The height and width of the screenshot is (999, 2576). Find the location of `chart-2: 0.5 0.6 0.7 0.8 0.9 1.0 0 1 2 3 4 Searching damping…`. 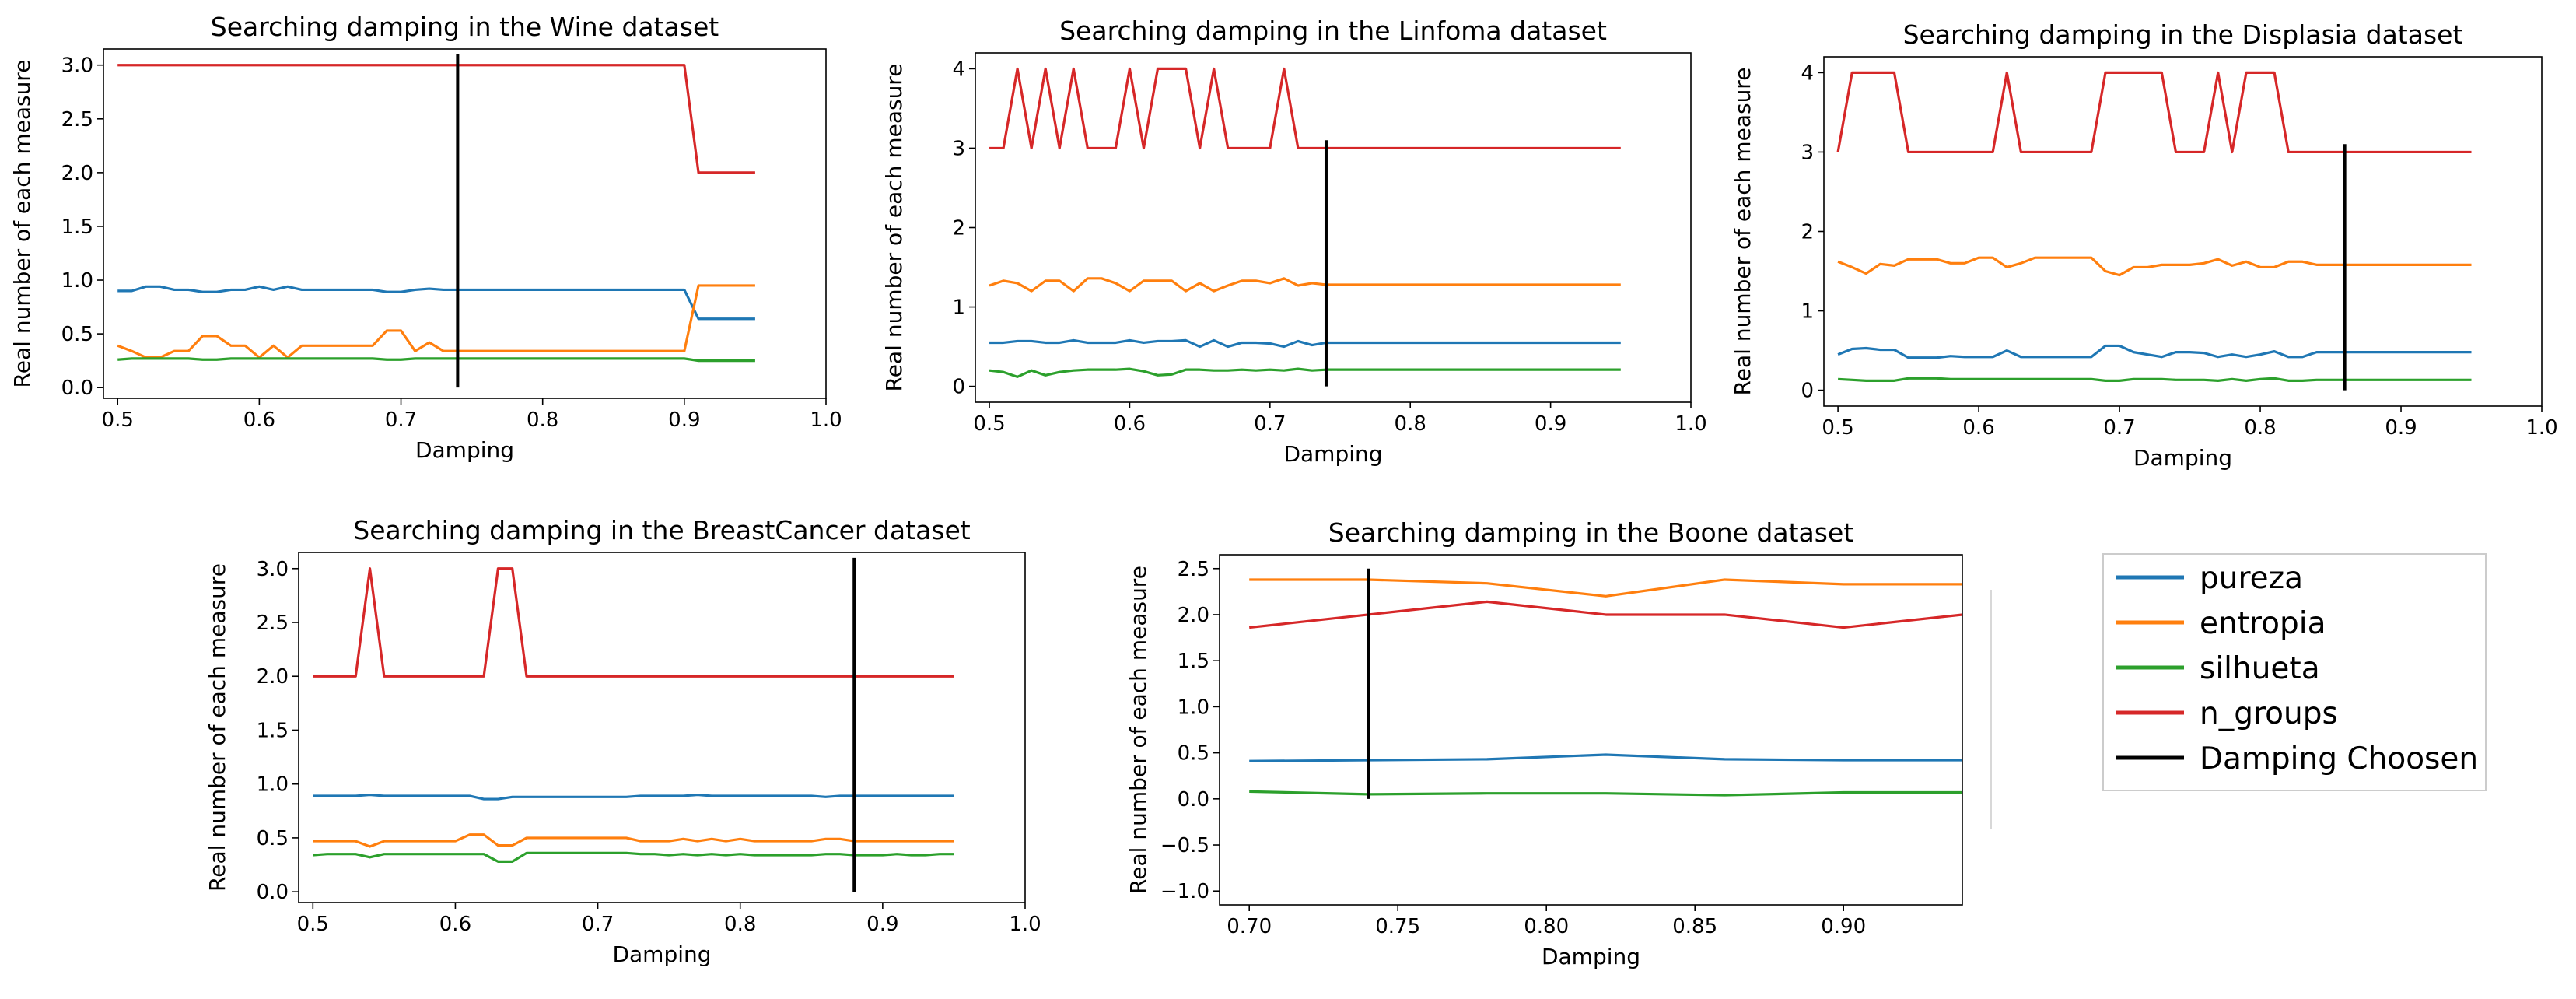

chart-2: 0.5 0.6 0.7 0.8 0.9 1.0 0 1 2 3 4 Searching damping… is located at coordinates (1294, 241).